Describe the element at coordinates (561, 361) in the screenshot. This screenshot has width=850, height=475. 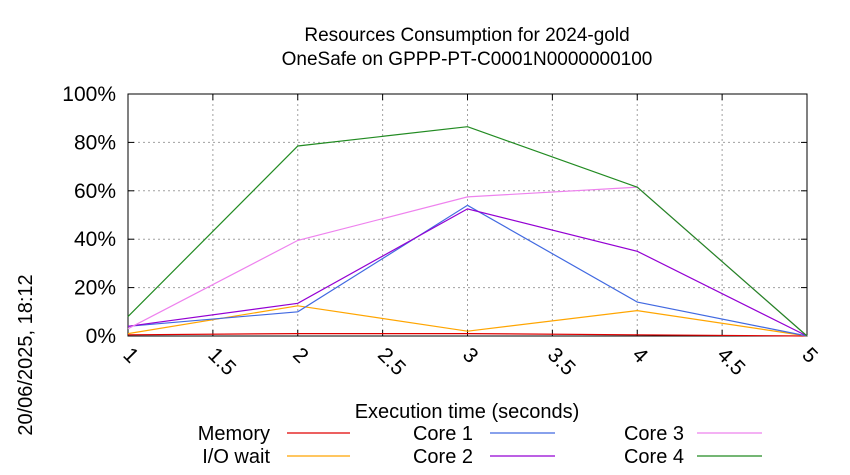
I see `x-tick-label: 3.5` at that location.